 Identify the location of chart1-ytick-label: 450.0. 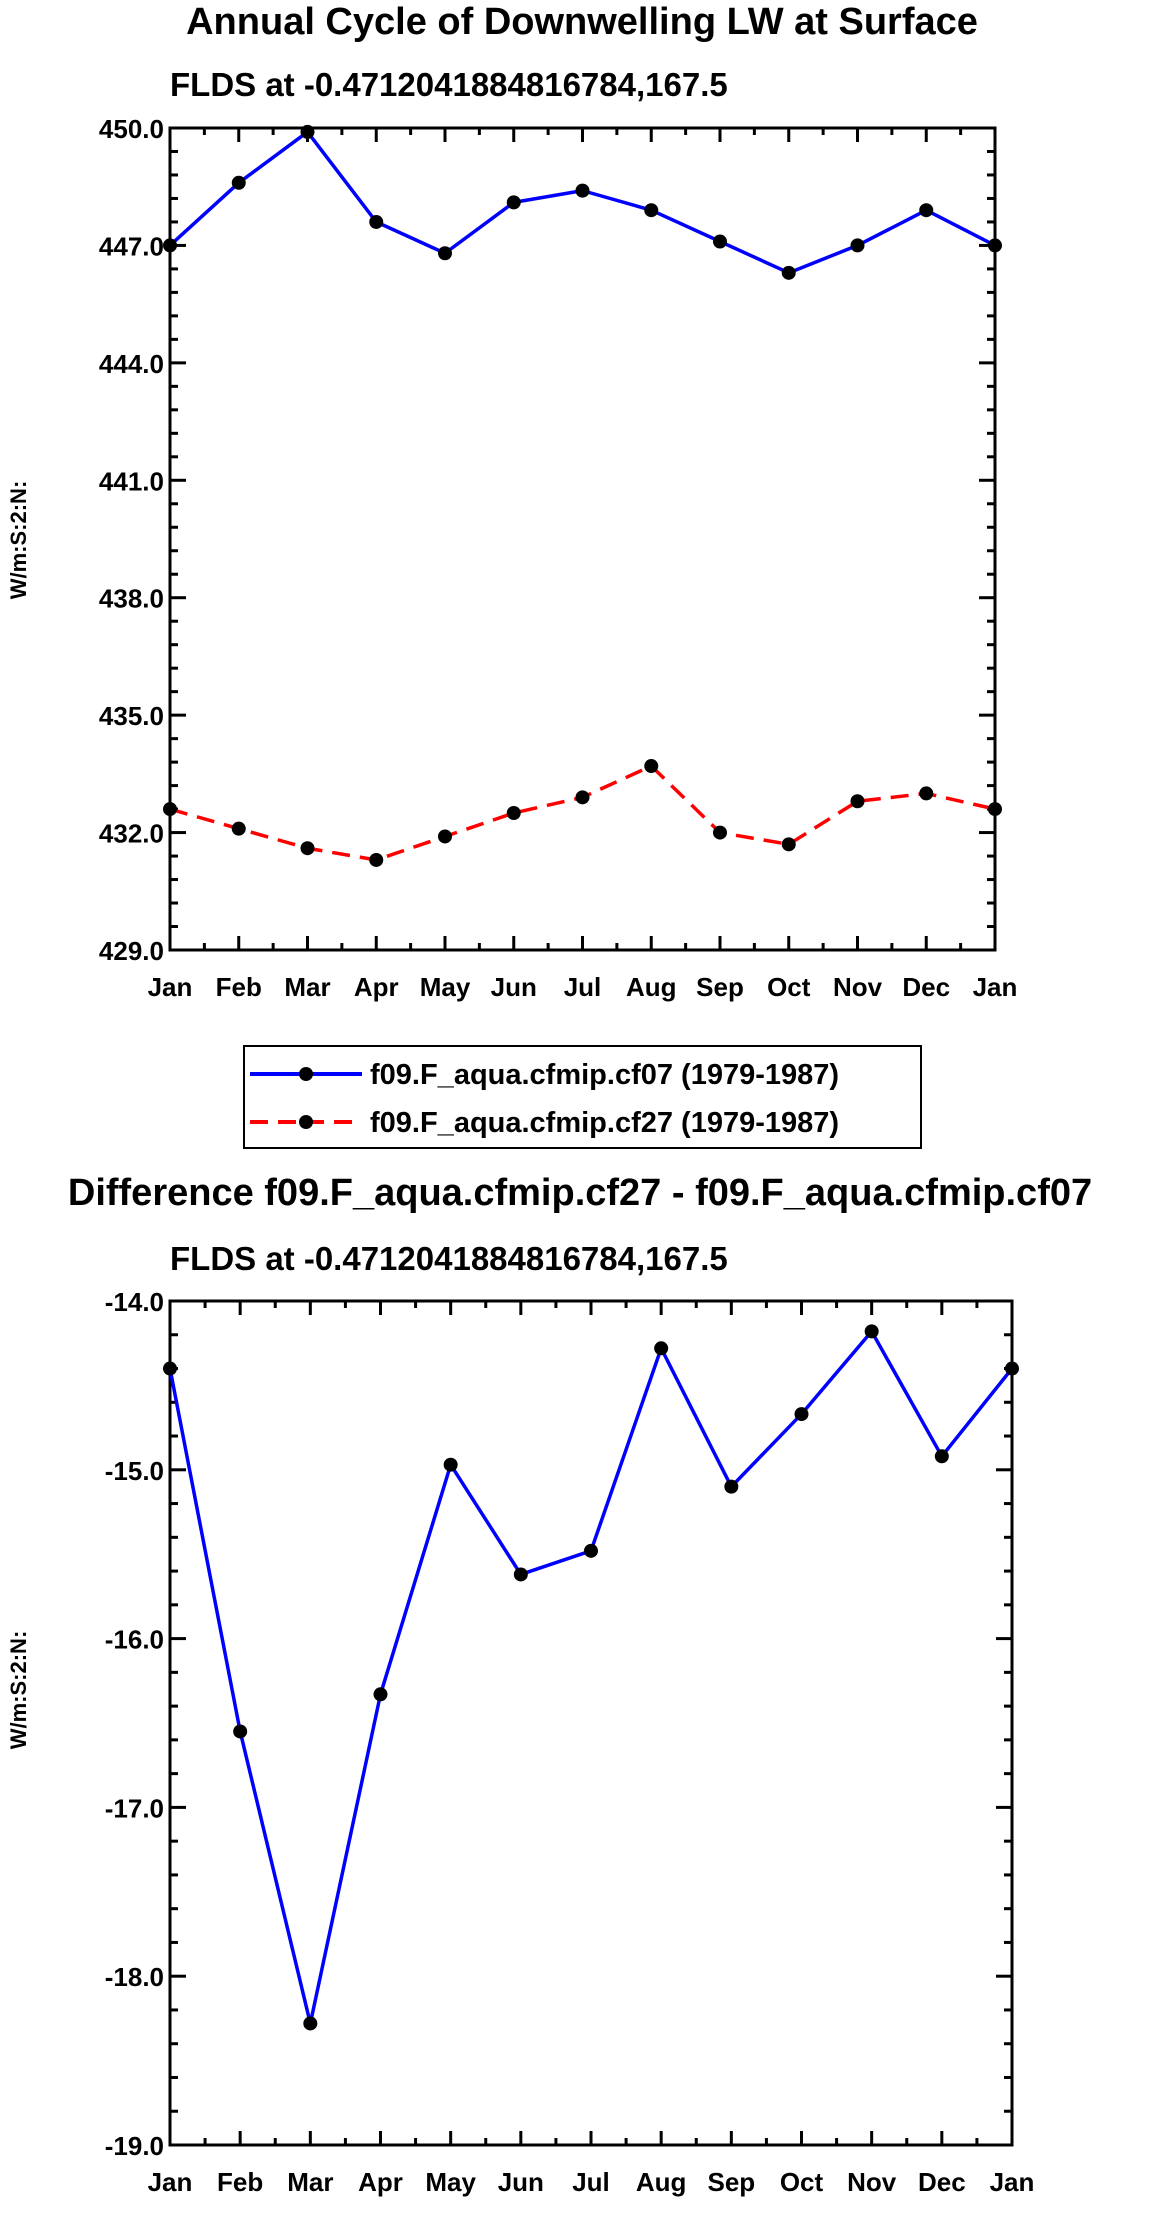
(131, 129).